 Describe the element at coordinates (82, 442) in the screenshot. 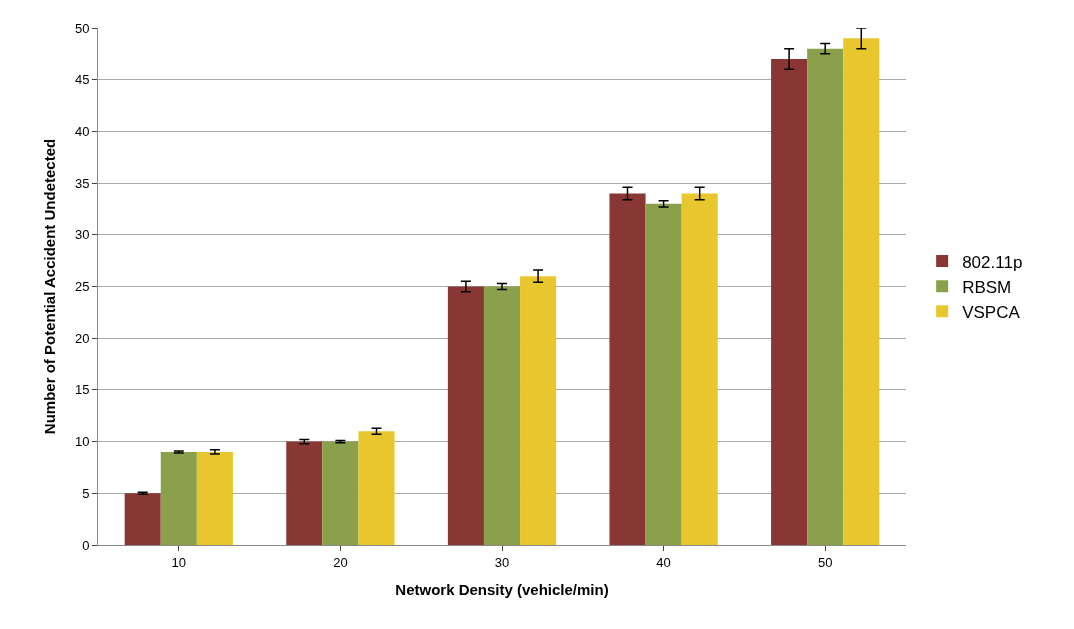

I see `y-tick-label: 10` at that location.